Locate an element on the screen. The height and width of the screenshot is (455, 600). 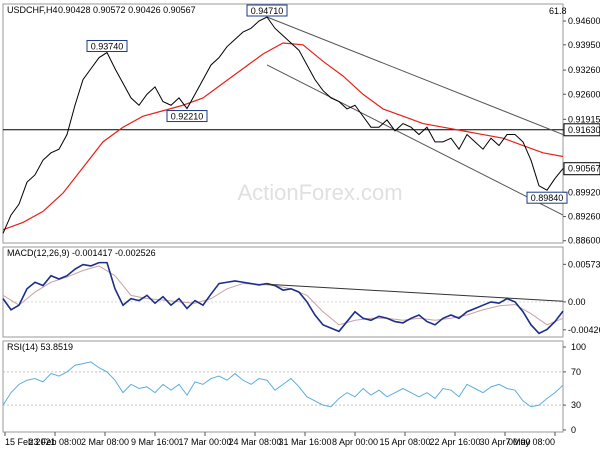
x-tick-label: 31 Mar 16:00 is located at coordinates (304, 442).